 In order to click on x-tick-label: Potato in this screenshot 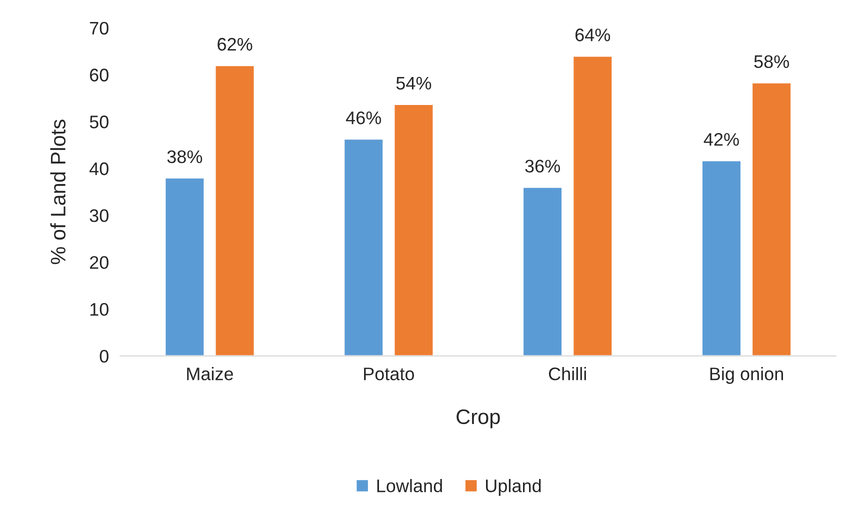, I will do `click(389, 374)`.